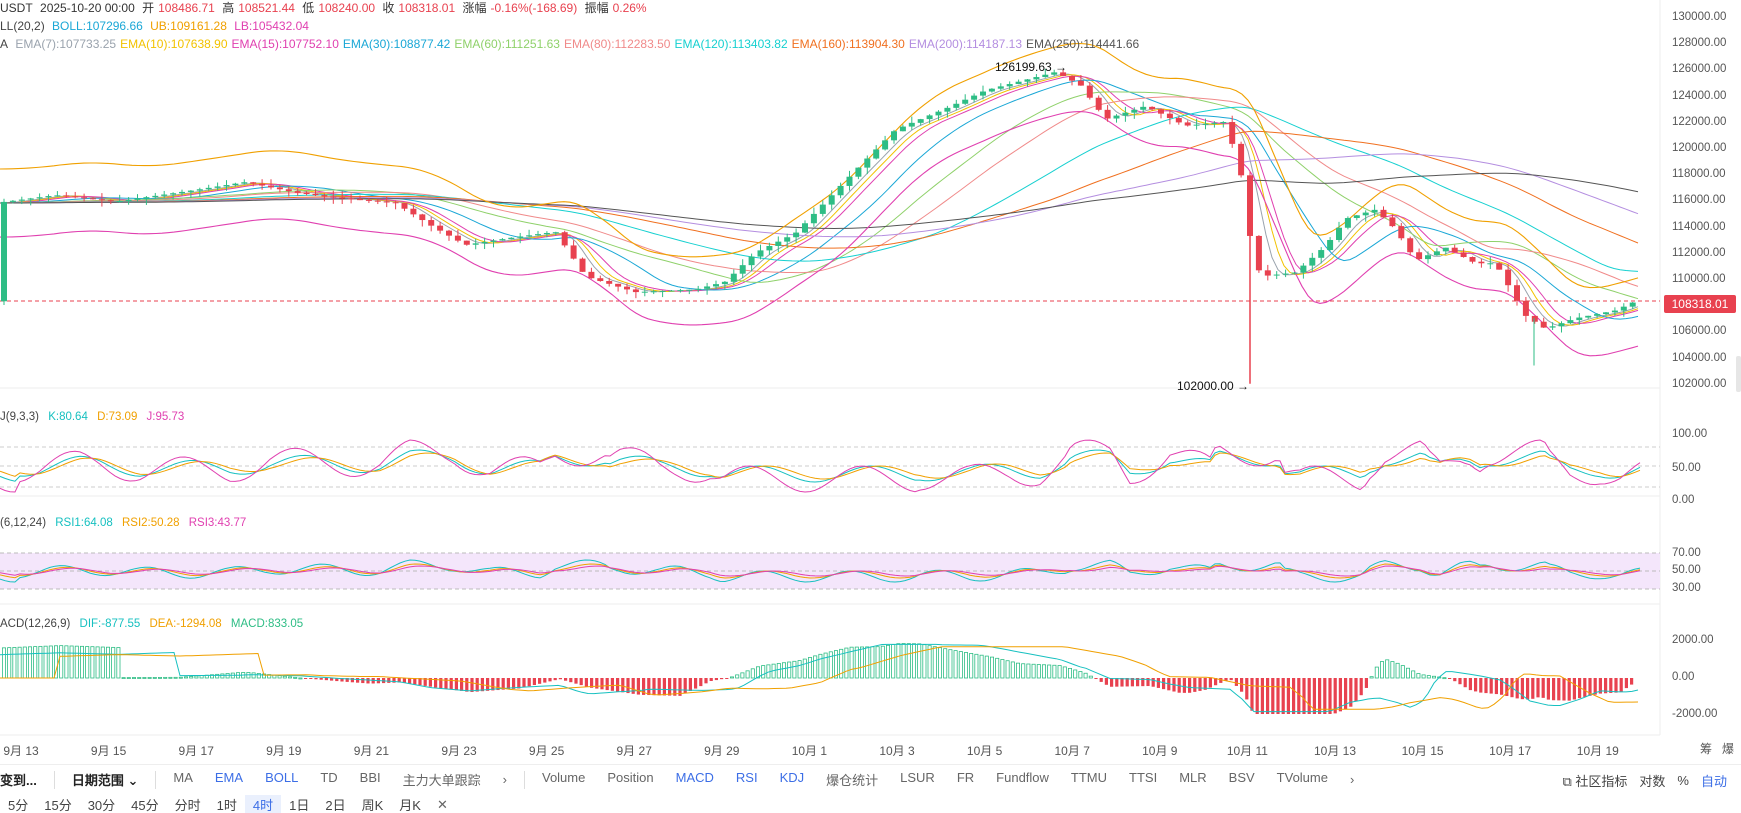 This screenshot has height=813, width=1741. What do you see at coordinates (372, 805) in the screenshot?
I see `timeframe-周K: 周K` at bounding box center [372, 805].